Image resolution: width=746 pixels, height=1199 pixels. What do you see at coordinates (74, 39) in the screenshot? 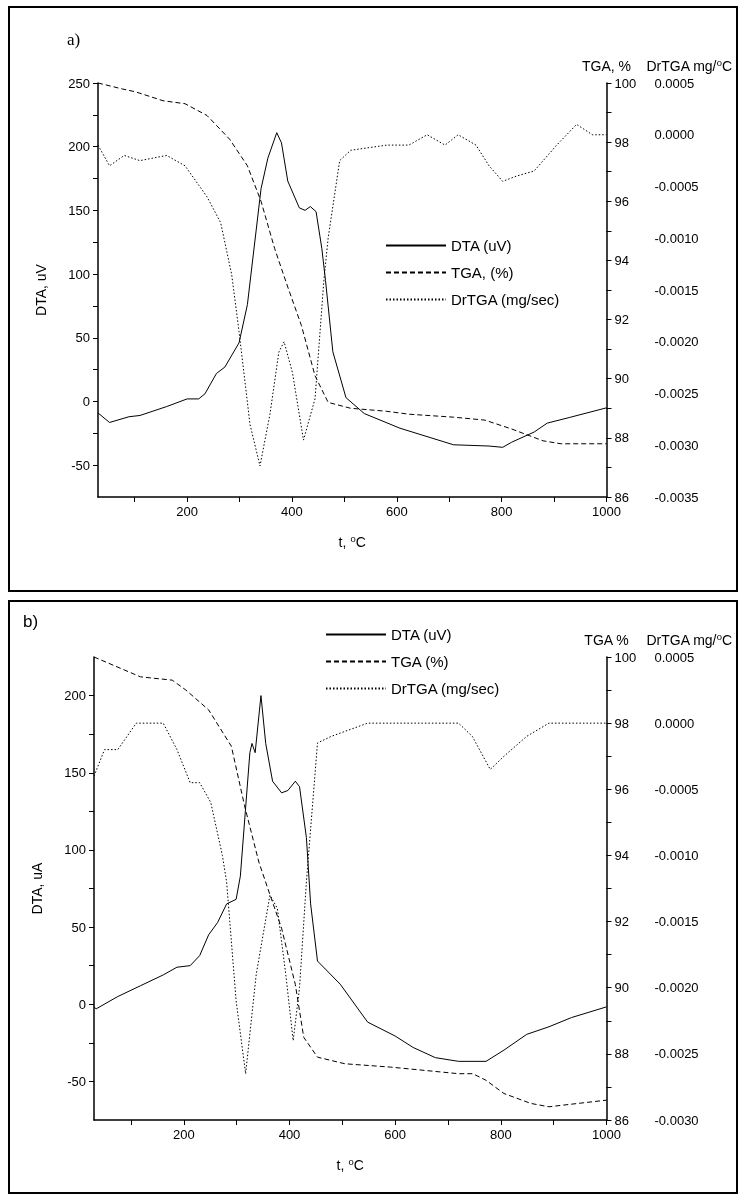
I see `chart-title: a)` at bounding box center [74, 39].